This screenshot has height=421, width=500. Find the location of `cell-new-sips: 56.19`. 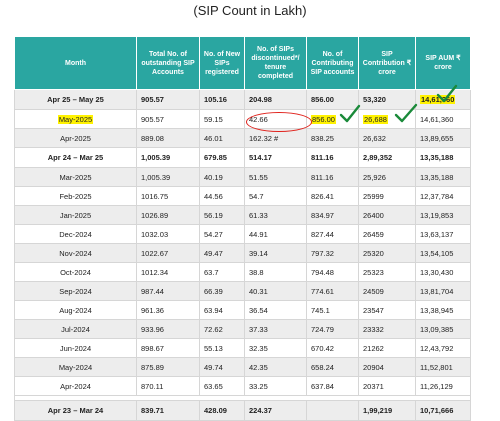

cell-new-sips: 56.19 is located at coordinates (222, 215).